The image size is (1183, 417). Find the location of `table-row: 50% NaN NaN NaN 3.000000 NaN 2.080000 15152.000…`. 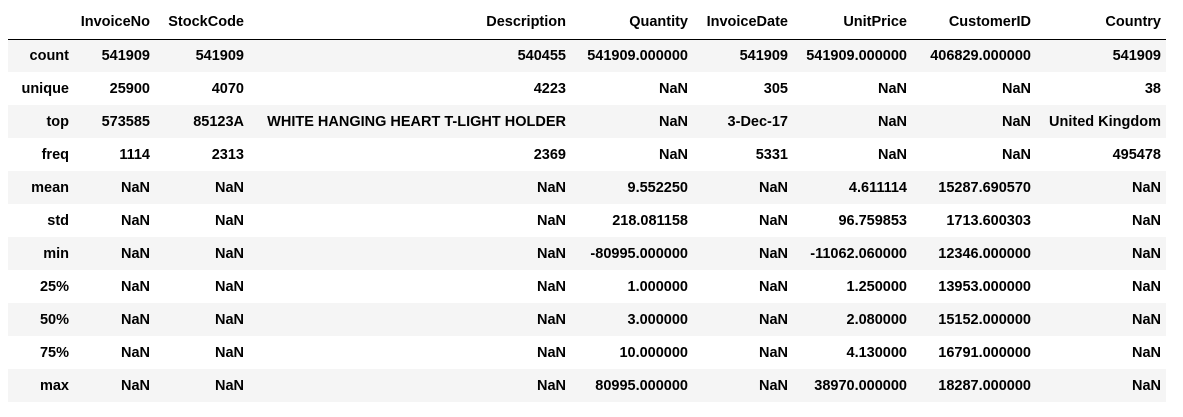

table-row: 50% NaN NaN NaN 3.000000 NaN 2.080000 15152.000… is located at coordinates (587, 319).